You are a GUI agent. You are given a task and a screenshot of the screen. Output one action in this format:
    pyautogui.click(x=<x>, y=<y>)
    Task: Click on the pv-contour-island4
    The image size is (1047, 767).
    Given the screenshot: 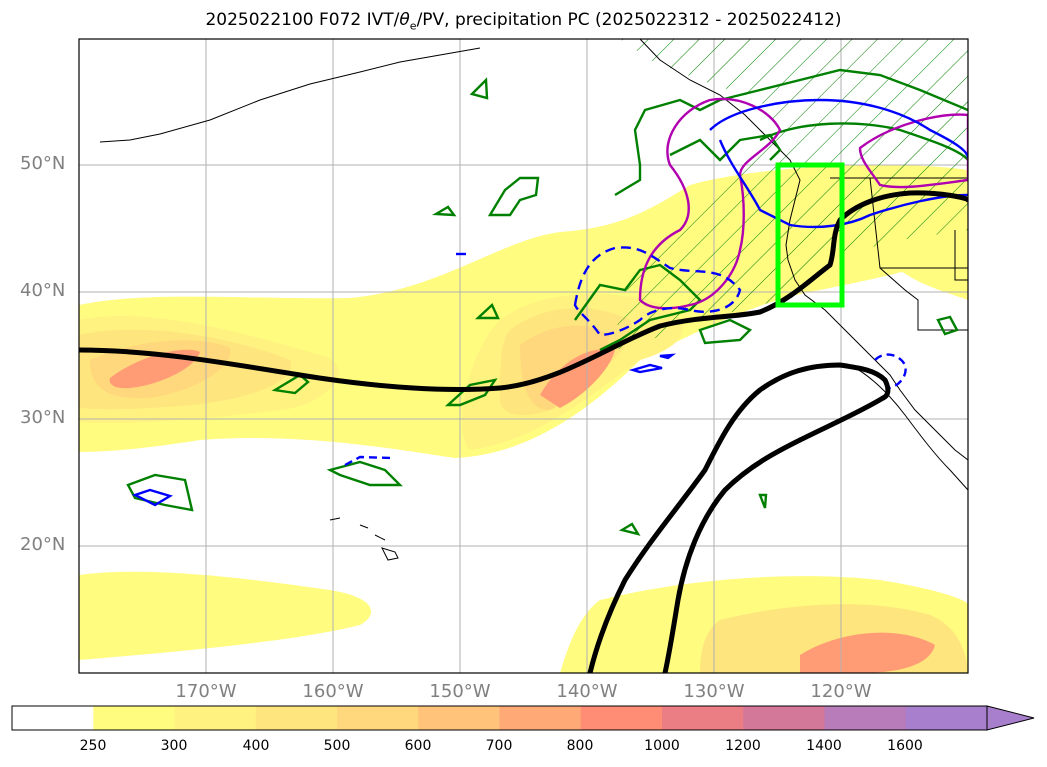 What is the action you would take?
    pyautogui.click(x=479, y=88)
    